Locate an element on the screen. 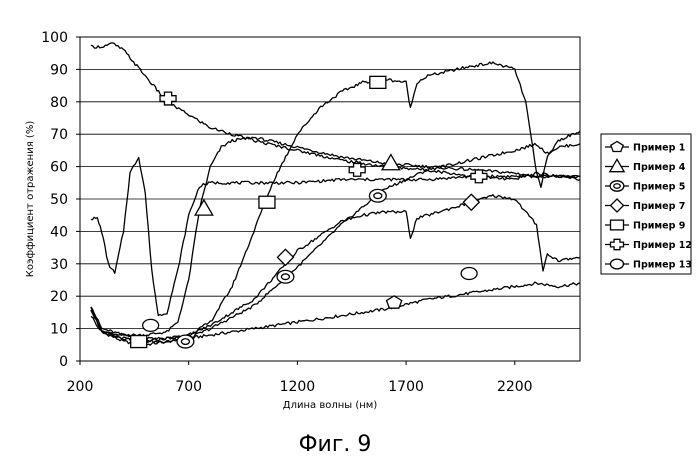 The width and height of the screenshot is (699, 459). legend-label: Пример 4 is located at coordinates (659, 167).